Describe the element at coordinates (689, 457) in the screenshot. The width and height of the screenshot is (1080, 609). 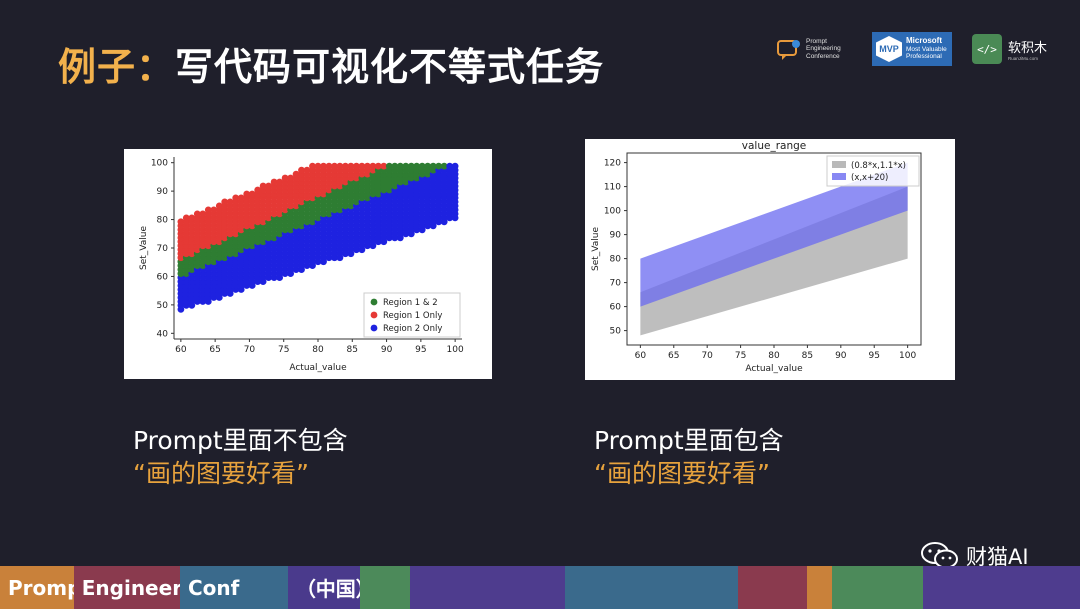
I see `caption-with-pretty: Prompt里面包含 “画的图要好看”` at that location.